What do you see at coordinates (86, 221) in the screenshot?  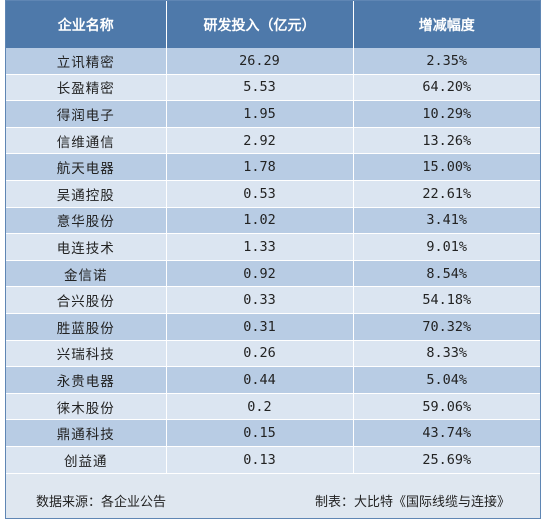 I see `company-name: 意华股份` at bounding box center [86, 221].